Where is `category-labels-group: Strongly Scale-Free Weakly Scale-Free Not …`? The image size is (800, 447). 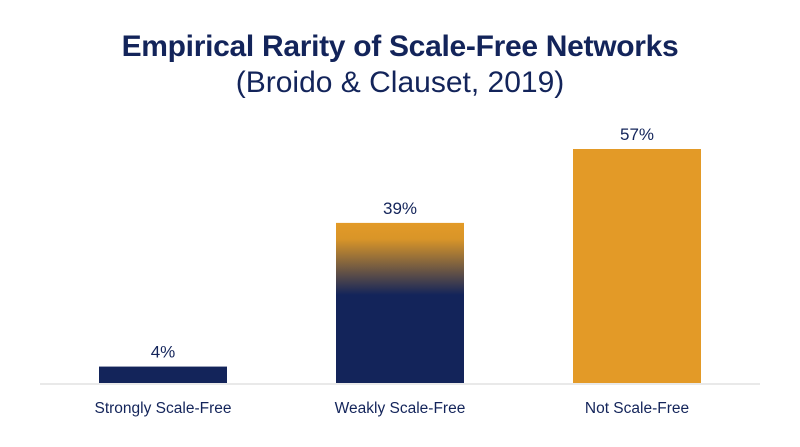 category-labels-group: Strongly Scale-Free Weakly Scale-Free Not … is located at coordinates (392, 408).